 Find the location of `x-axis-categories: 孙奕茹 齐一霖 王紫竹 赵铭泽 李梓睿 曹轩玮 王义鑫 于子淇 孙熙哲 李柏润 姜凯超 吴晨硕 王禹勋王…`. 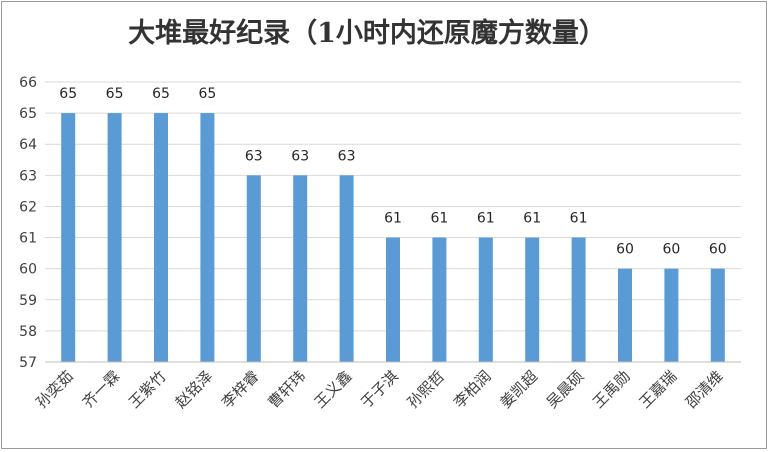

x-axis-categories: 孙奕茹 齐一霖 王紫竹 赵铭泽 李梓睿 曹轩玮 王义鑫 于子淇 孙熙哲 李柏润 姜凯超 吴晨硕 王禹勋王… is located at coordinates (379, 389).